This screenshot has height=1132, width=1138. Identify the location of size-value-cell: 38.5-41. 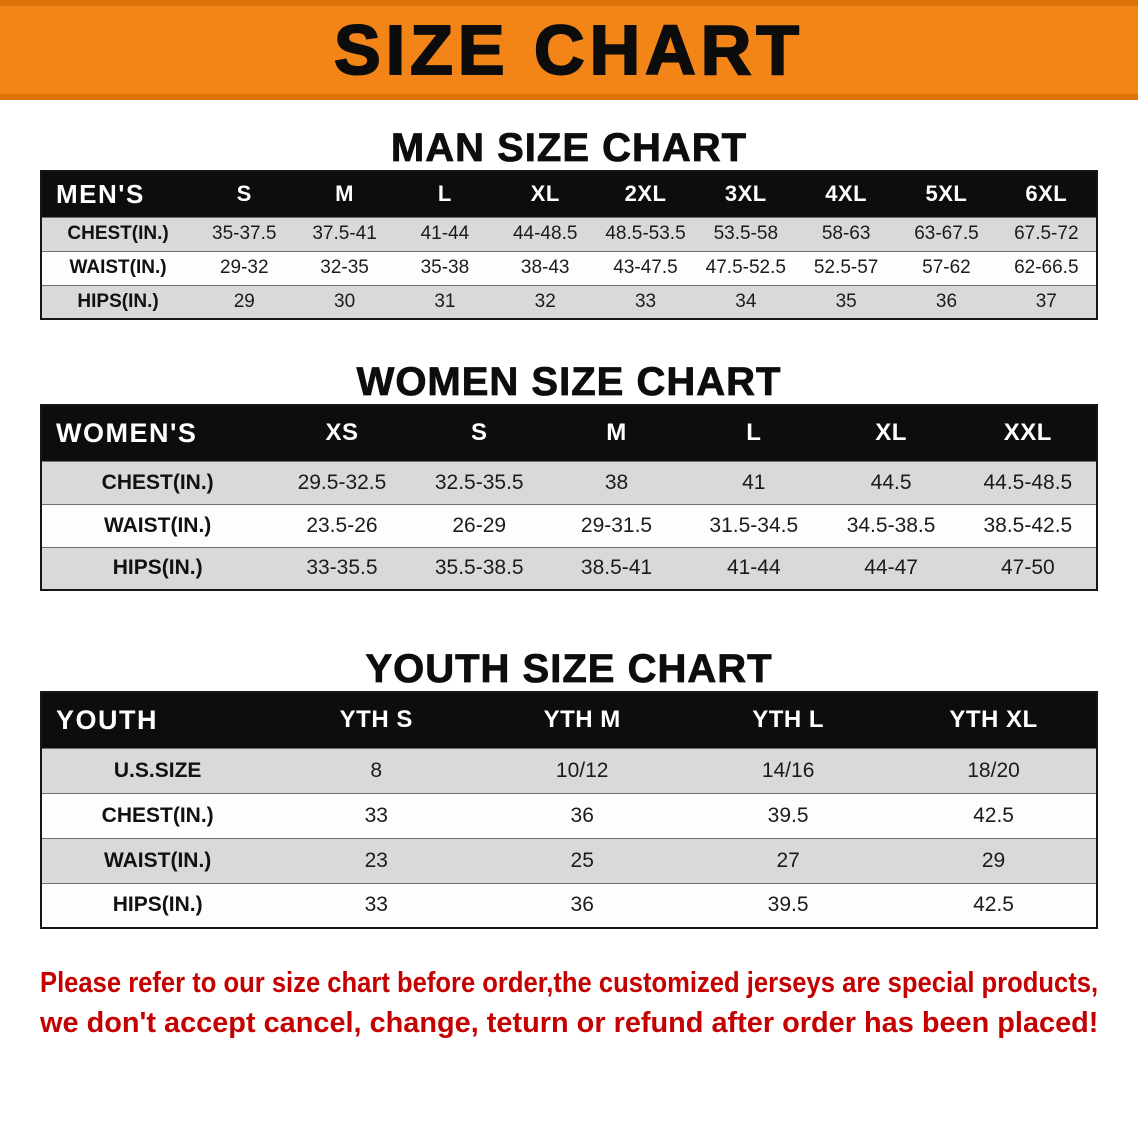
(616, 568).